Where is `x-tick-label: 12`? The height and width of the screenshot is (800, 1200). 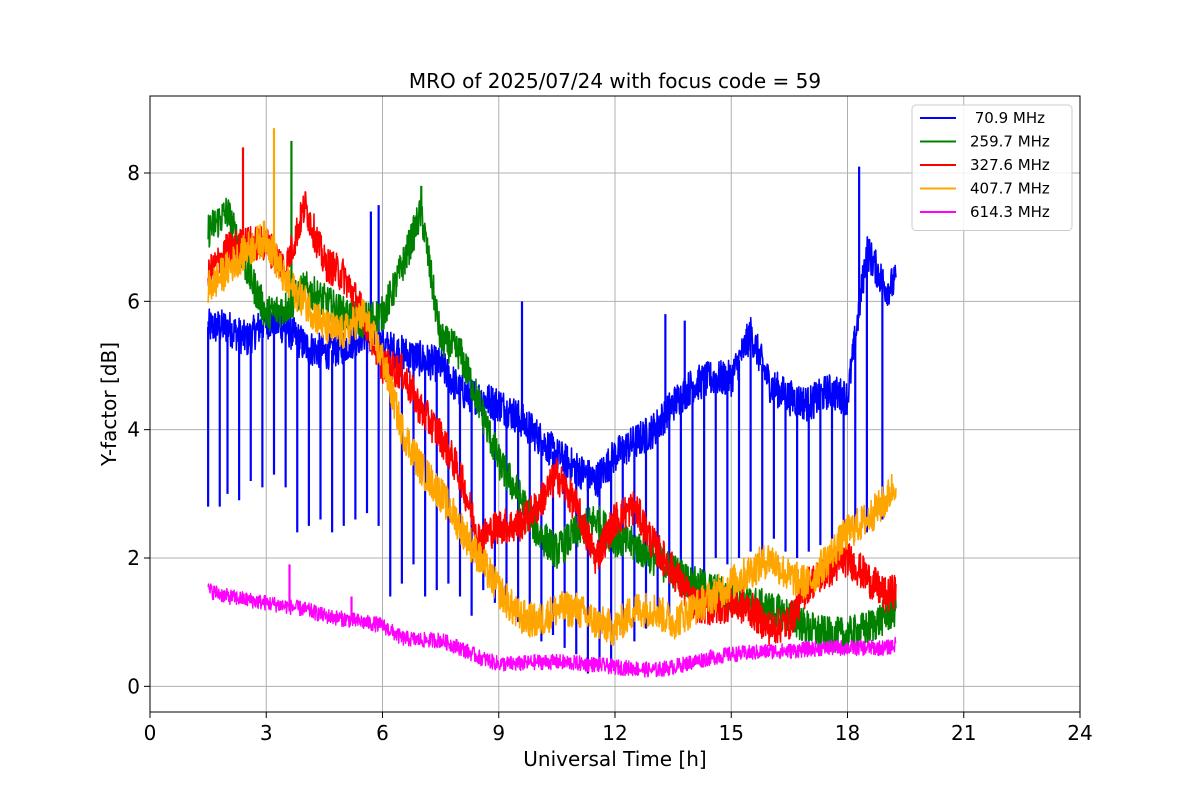 x-tick-label: 12 is located at coordinates (614, 733).